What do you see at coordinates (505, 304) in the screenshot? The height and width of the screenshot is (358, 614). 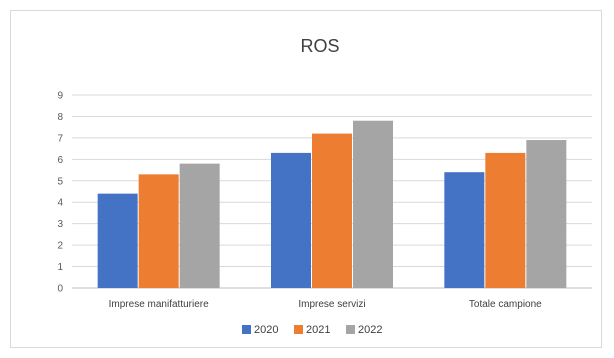 I see `x-category-label: Totale campione` at bounding box center [505, 304].